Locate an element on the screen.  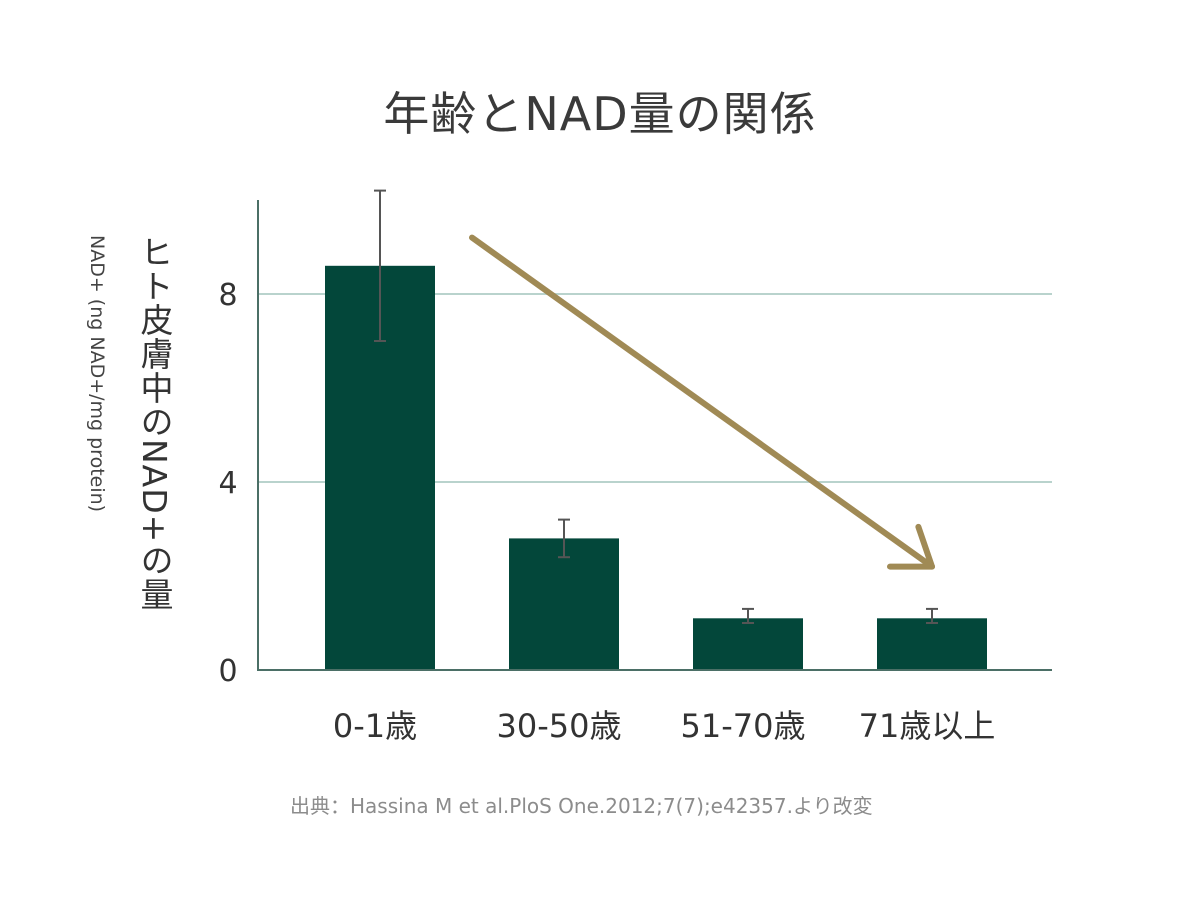
trend-arrow-shaft is located at coordinates (702, 402).